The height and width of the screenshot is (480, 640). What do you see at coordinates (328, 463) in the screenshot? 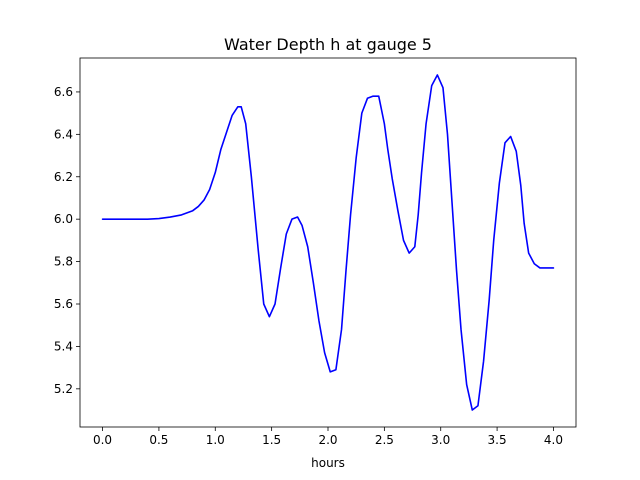
I see `x-axis-label: hours` at bounding box center [328, 463].